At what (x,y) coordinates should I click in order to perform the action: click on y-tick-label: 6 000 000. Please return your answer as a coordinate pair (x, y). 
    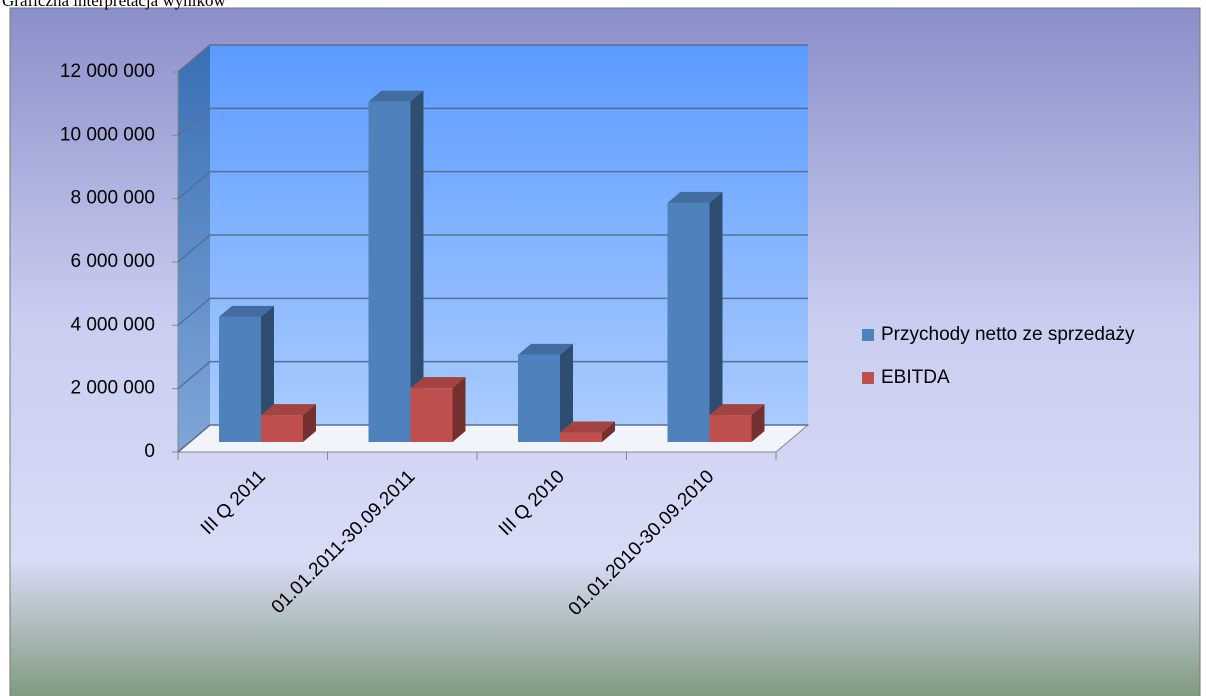
    Looking at the image, I should click on (112, 261).